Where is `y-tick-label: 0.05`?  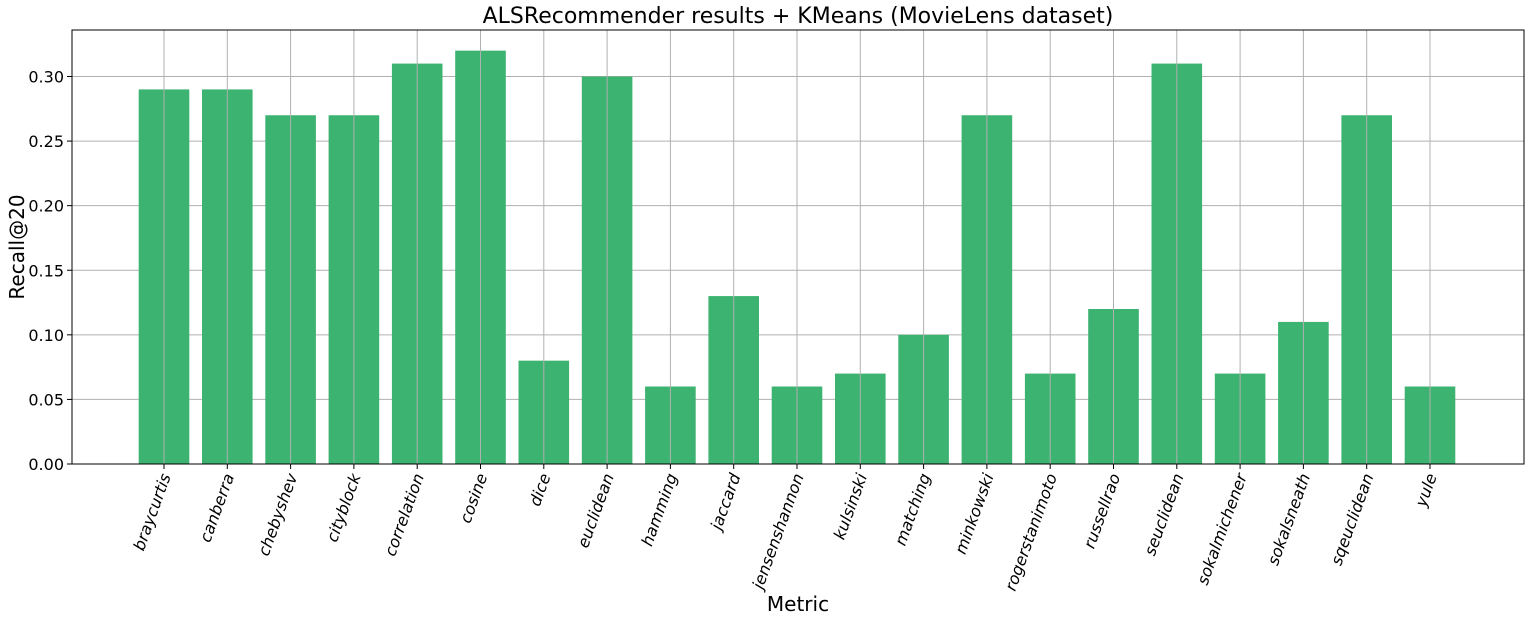
y-tick-label: 0.05 is located at coordinates (46, 399).